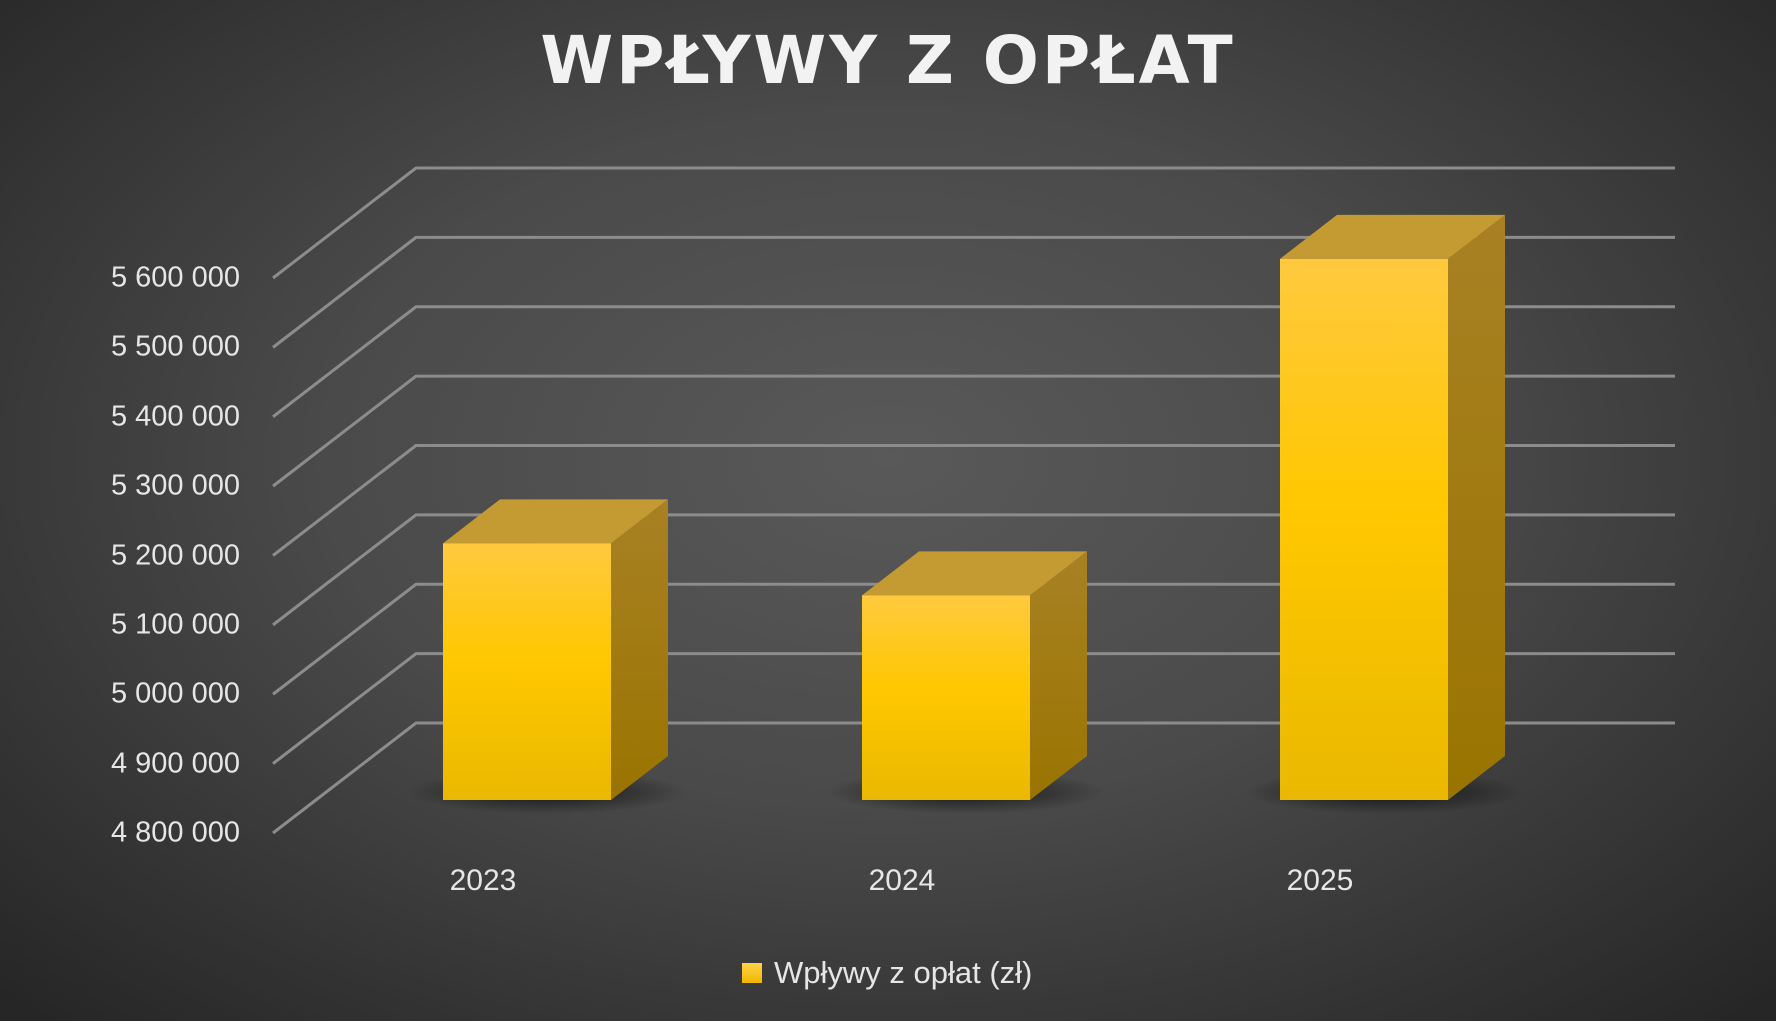 This screenshot has width=1776, height=1021. Describe the element at coordinates (966, 682) in the screenshot. I see `bar-2024` at that location.